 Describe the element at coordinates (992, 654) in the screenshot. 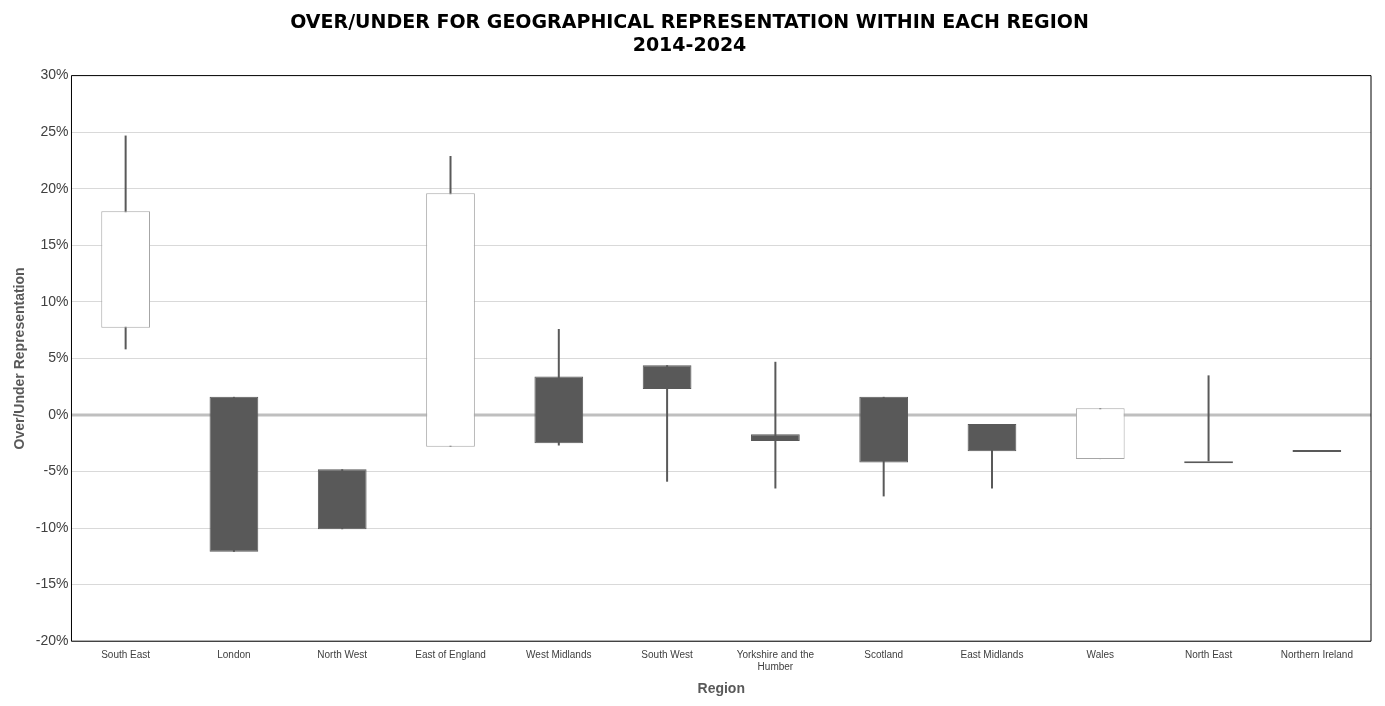

I see `x-tick-label: East Midlands` at that location.